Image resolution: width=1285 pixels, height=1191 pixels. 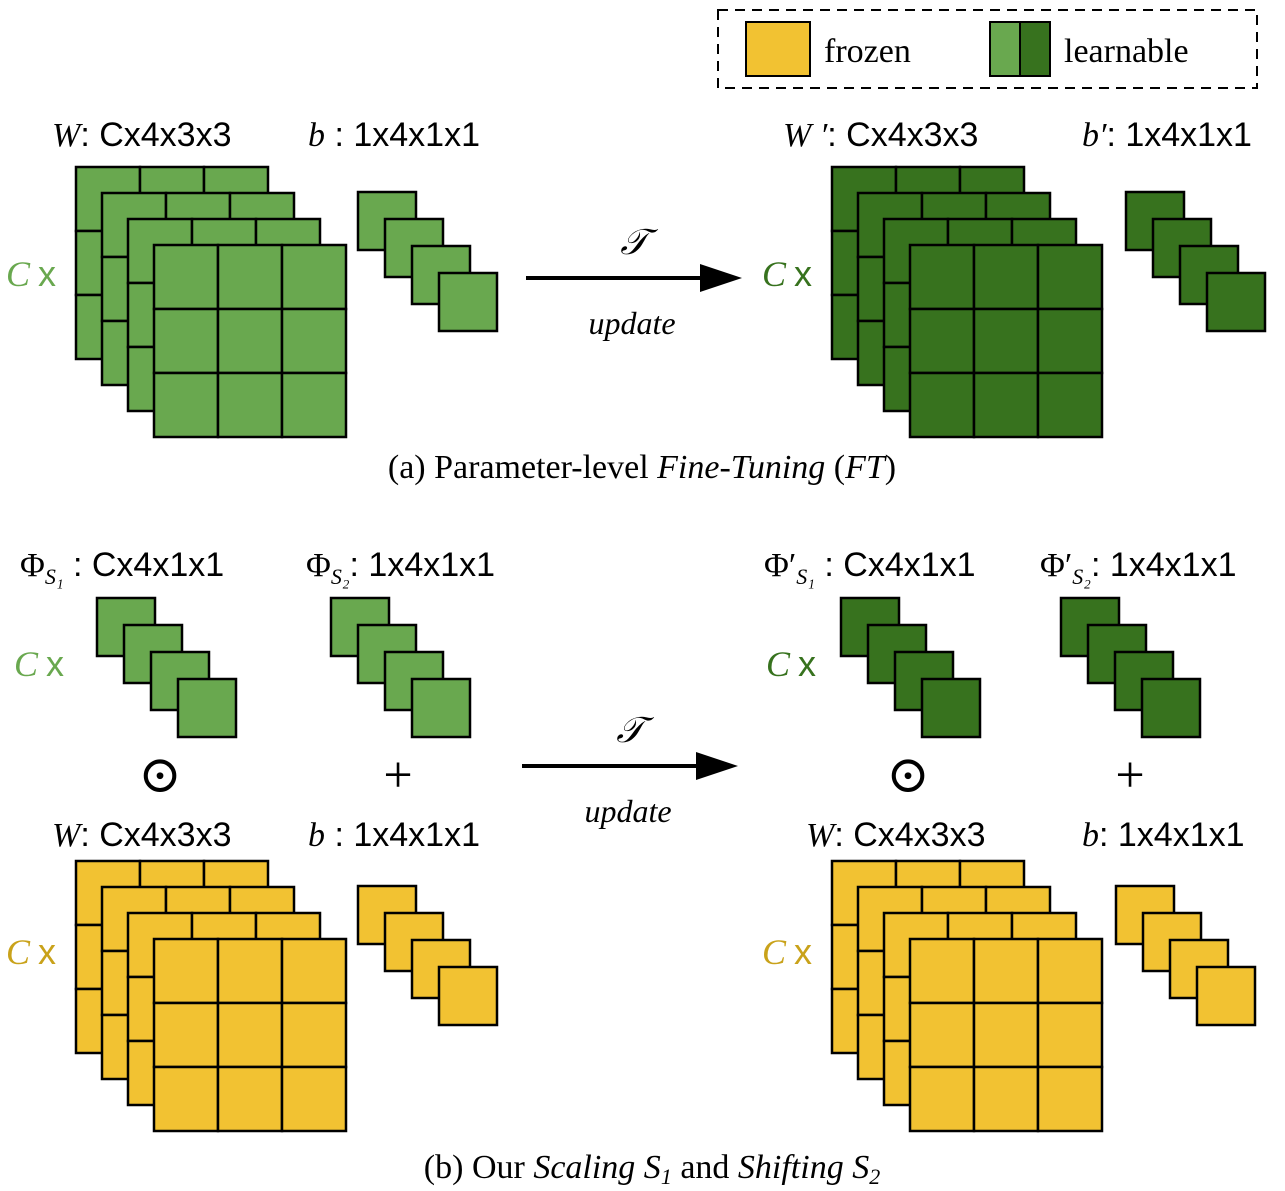 I want to click on caption-sub2: 2, so click(x=874, y=1176).